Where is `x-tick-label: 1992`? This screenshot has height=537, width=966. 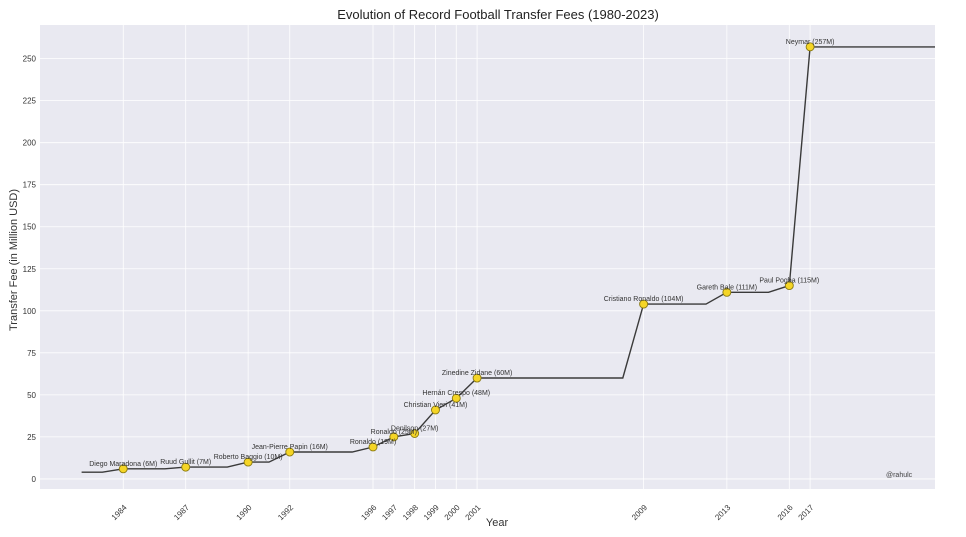 x-tick-label: 1992 is located at coordinates (285, 512).